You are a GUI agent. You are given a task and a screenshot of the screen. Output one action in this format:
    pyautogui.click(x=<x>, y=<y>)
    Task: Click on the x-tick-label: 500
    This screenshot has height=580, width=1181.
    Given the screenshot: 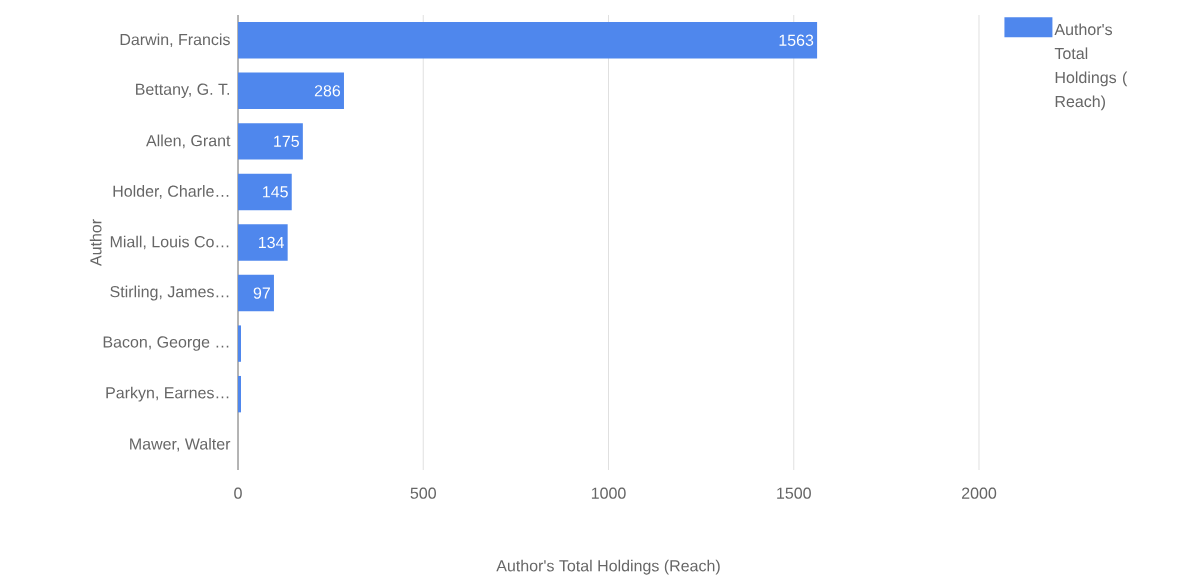 What is the action you would take?
    pyautogui.click(x=423, y=493)
    